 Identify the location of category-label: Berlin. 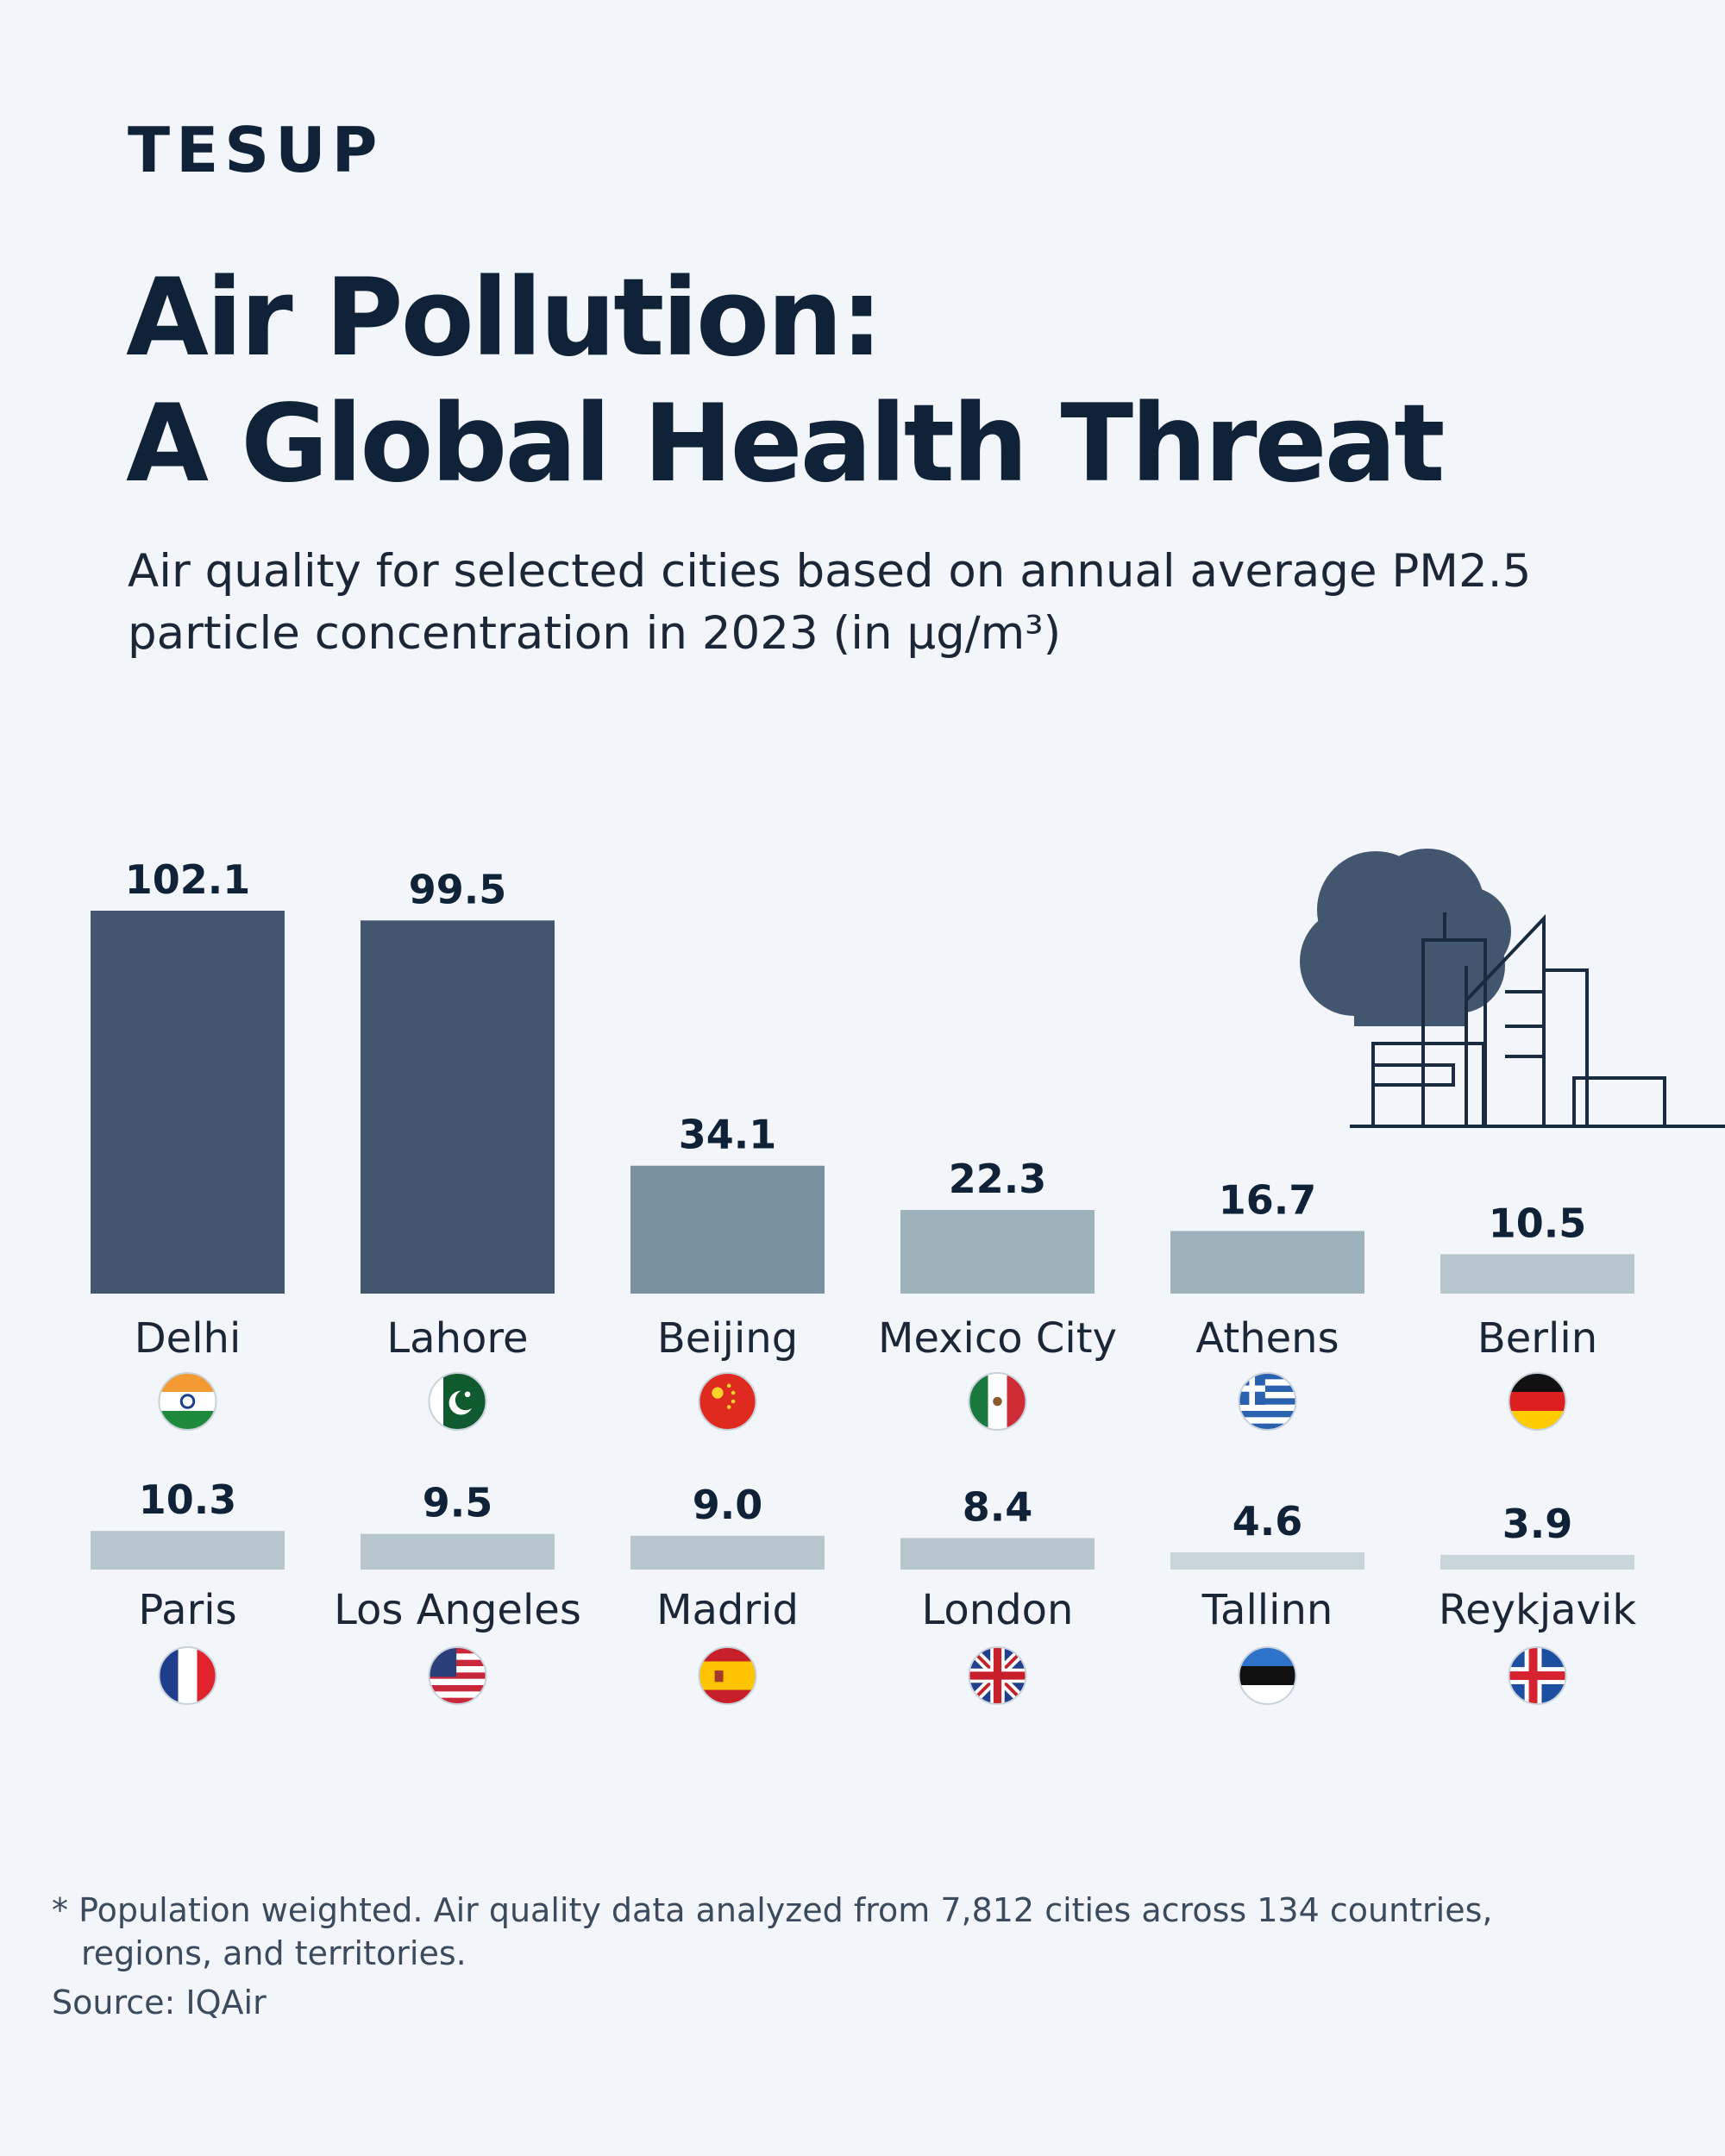
(1537, 1338).